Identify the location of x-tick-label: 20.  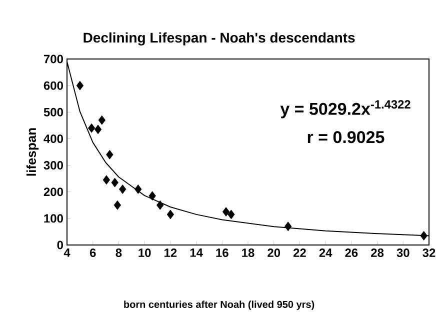
(274, 253).